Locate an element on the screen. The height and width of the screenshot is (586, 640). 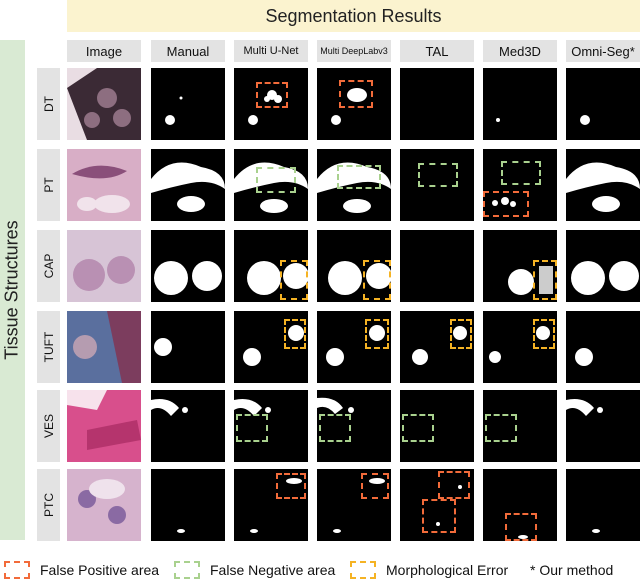
mask-tuft-omni-seg is located at coordinates (603, 347).